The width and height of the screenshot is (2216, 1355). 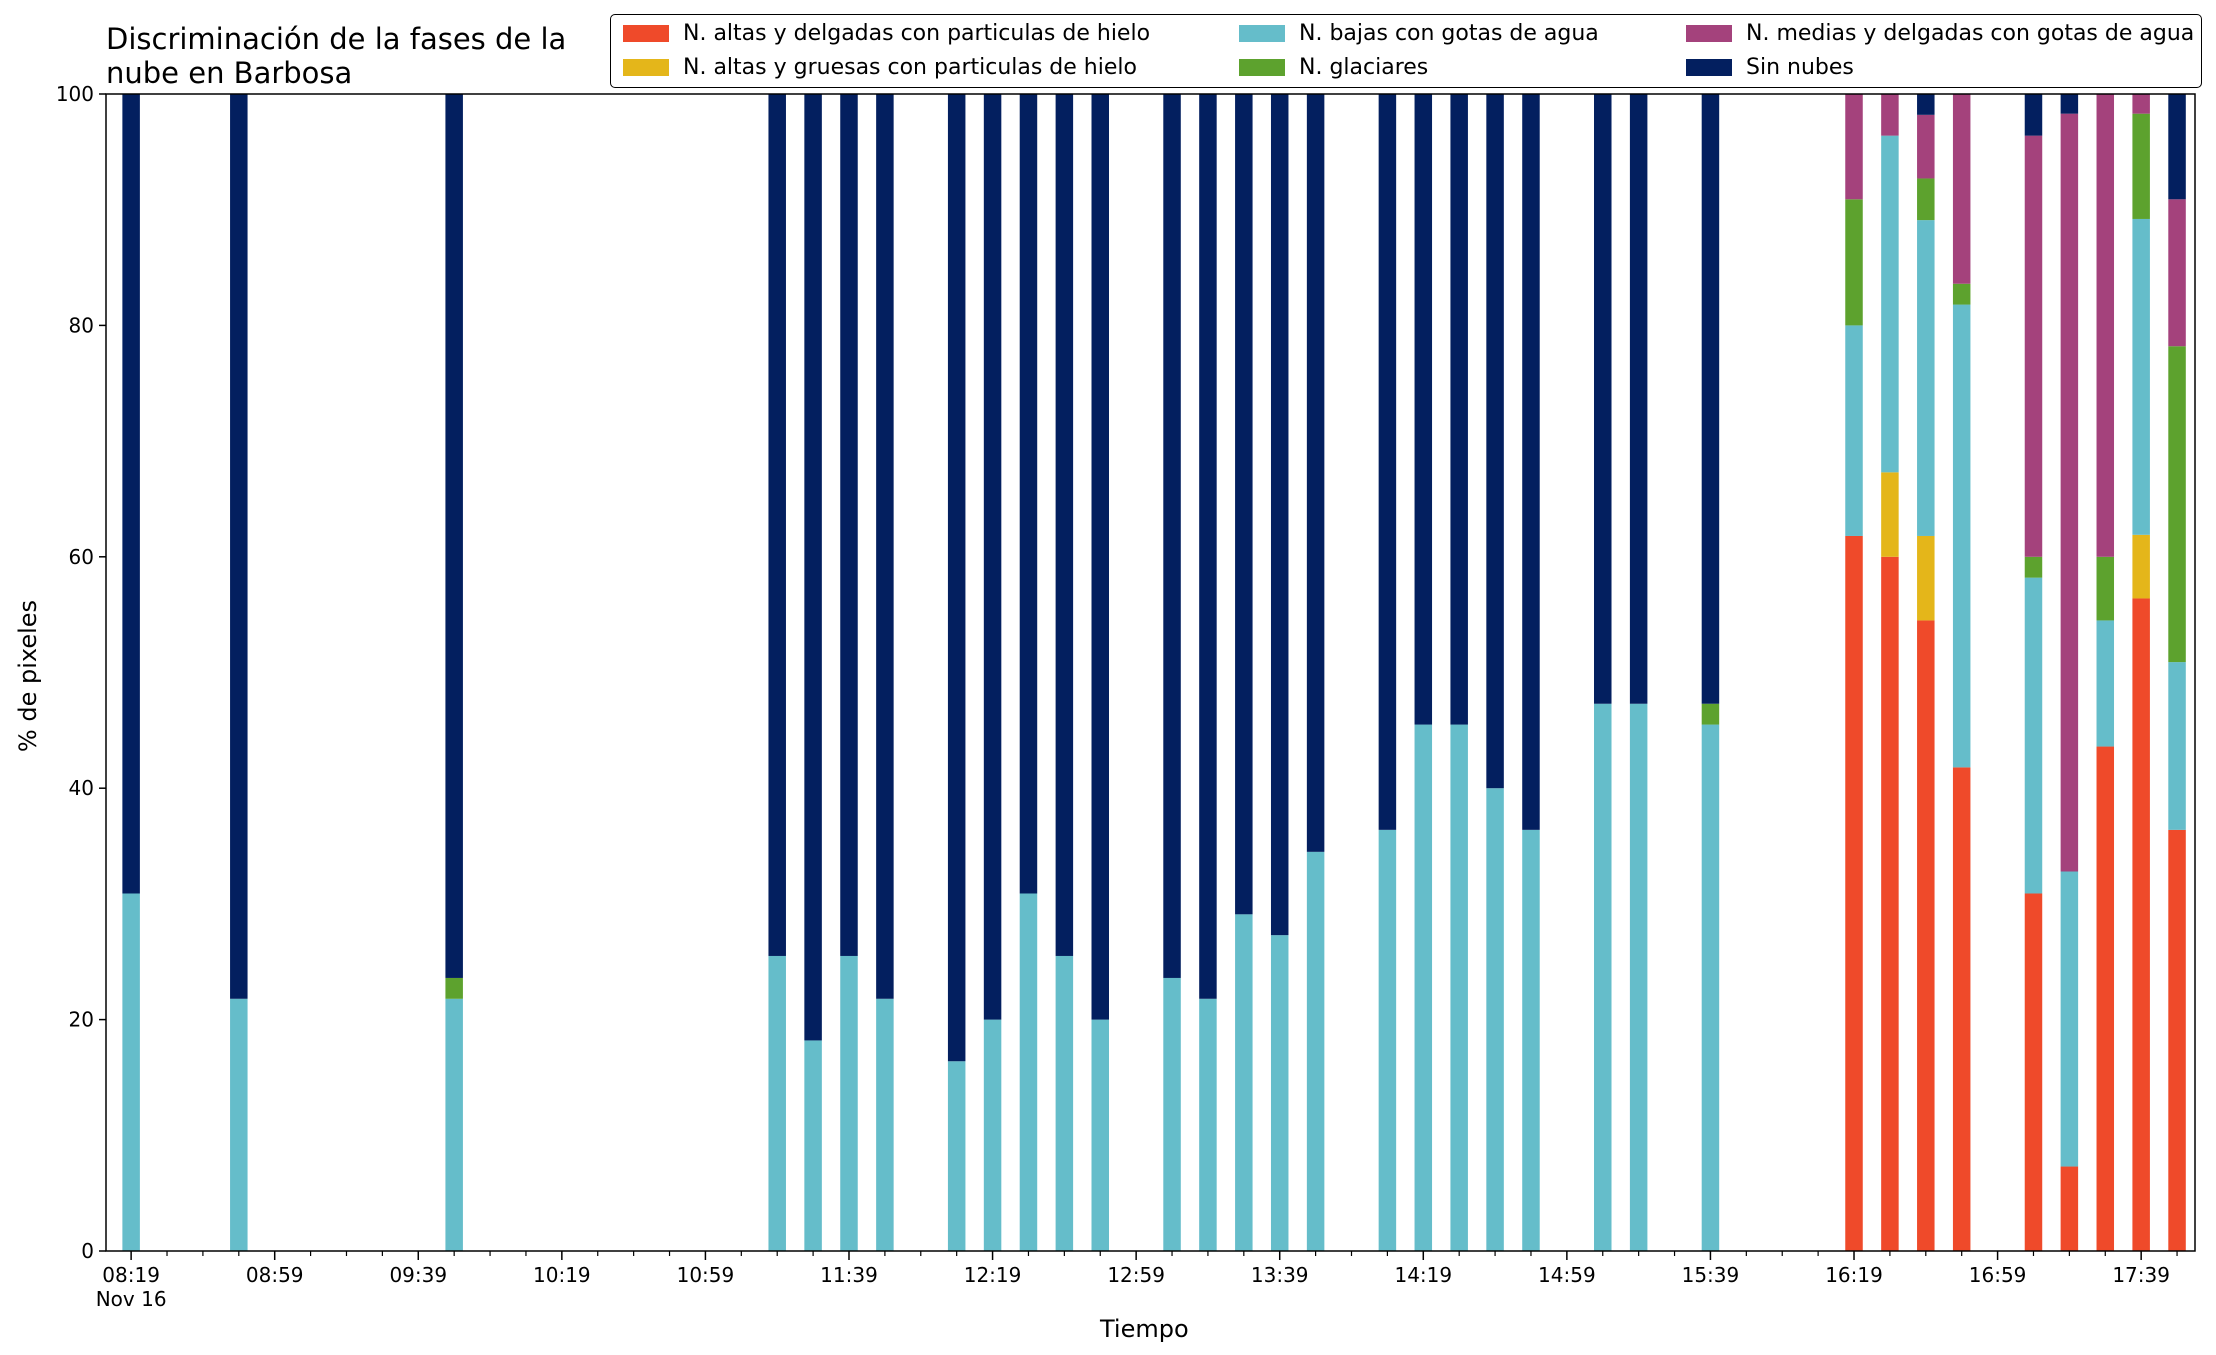 What do you see at coordinates (81, 788) in the screenshot?
I see `y-tick-label: 40` at bounding box center [81, 788].